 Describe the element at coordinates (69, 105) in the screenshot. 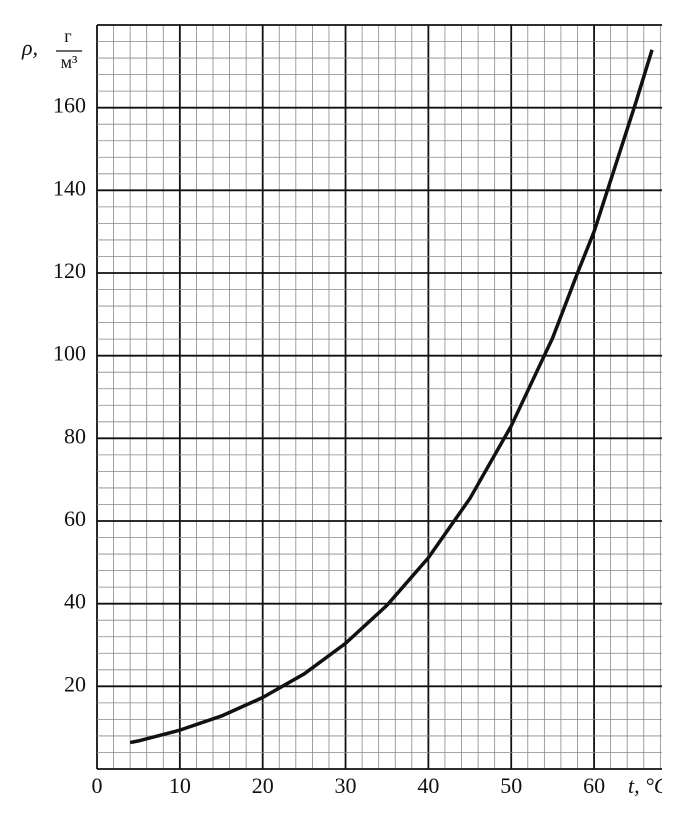

I see `y-tick-label: 160` at that location.